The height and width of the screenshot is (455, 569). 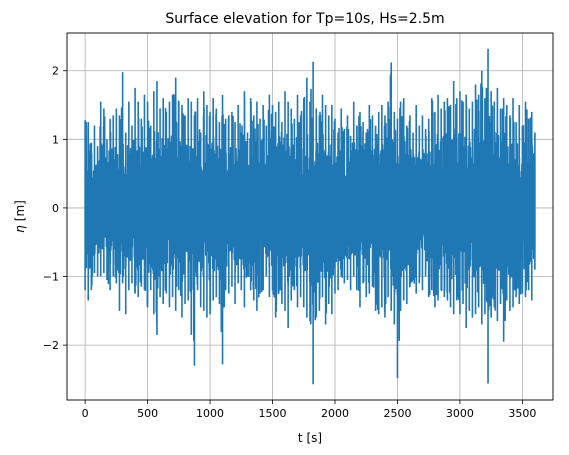 What do you see at coordinates (51, 345) in the screenshot?
I see `y-tick-label: −2` at bounding box center [51, 345].